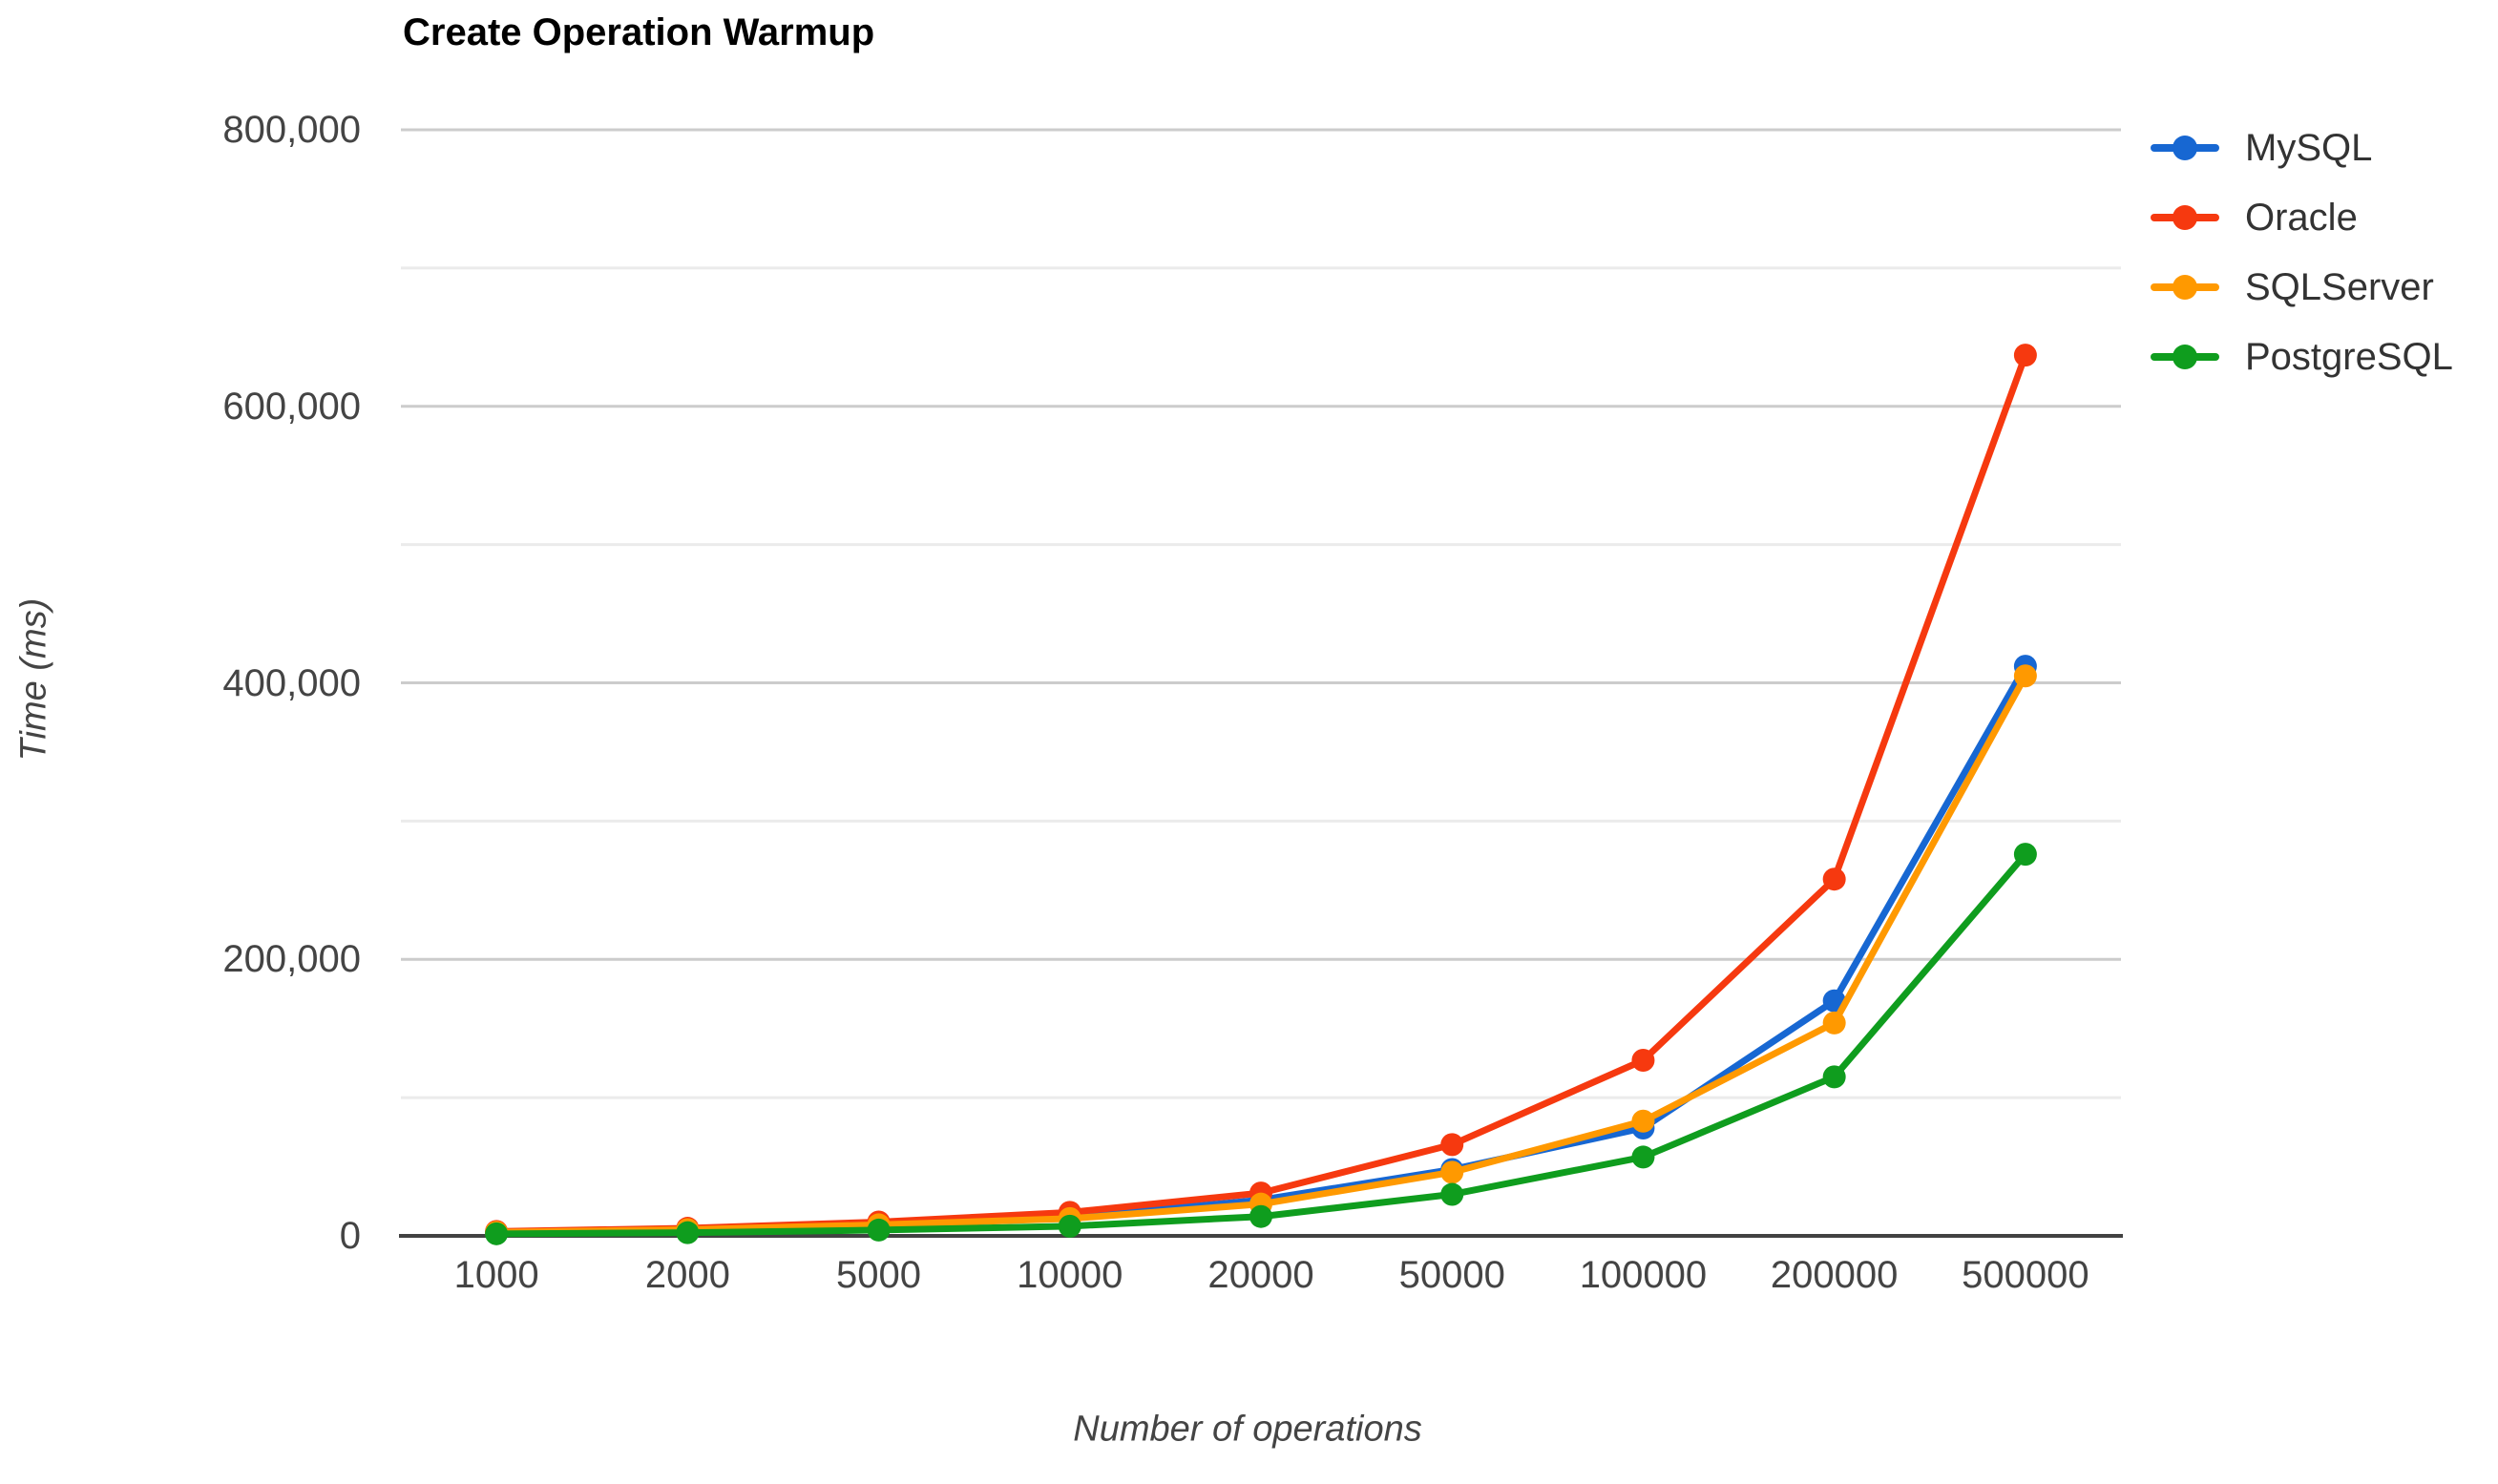 Image resolution: width=2498 pixels, height=1484 pixels. What do you see at coordinates (879, 1275) in the screenshot?
I see `x-tick-label: 5000` at bounding box center [879, 1275].